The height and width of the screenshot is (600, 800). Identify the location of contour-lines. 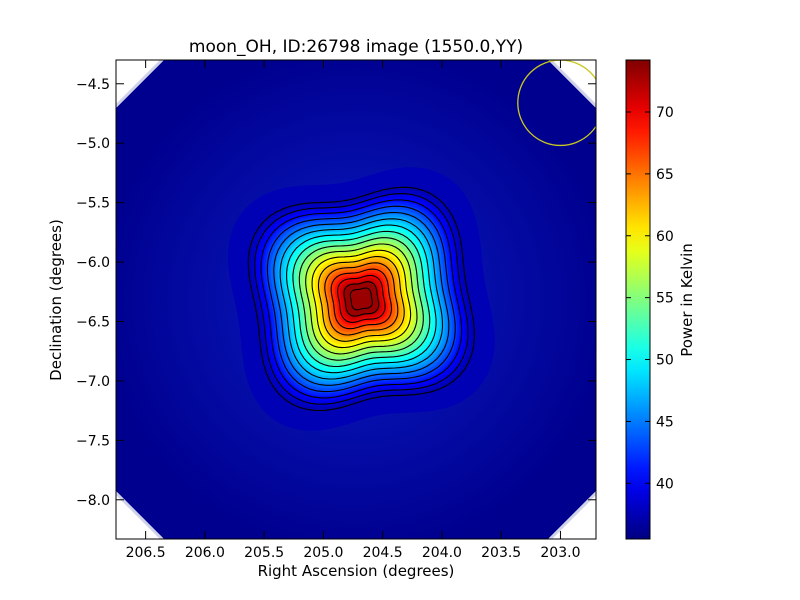
(361, 299).